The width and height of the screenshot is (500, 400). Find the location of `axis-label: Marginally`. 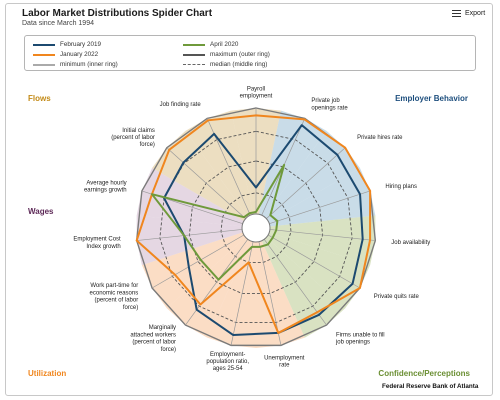

axis-label: Marginally is located at coordinates (162, 328).